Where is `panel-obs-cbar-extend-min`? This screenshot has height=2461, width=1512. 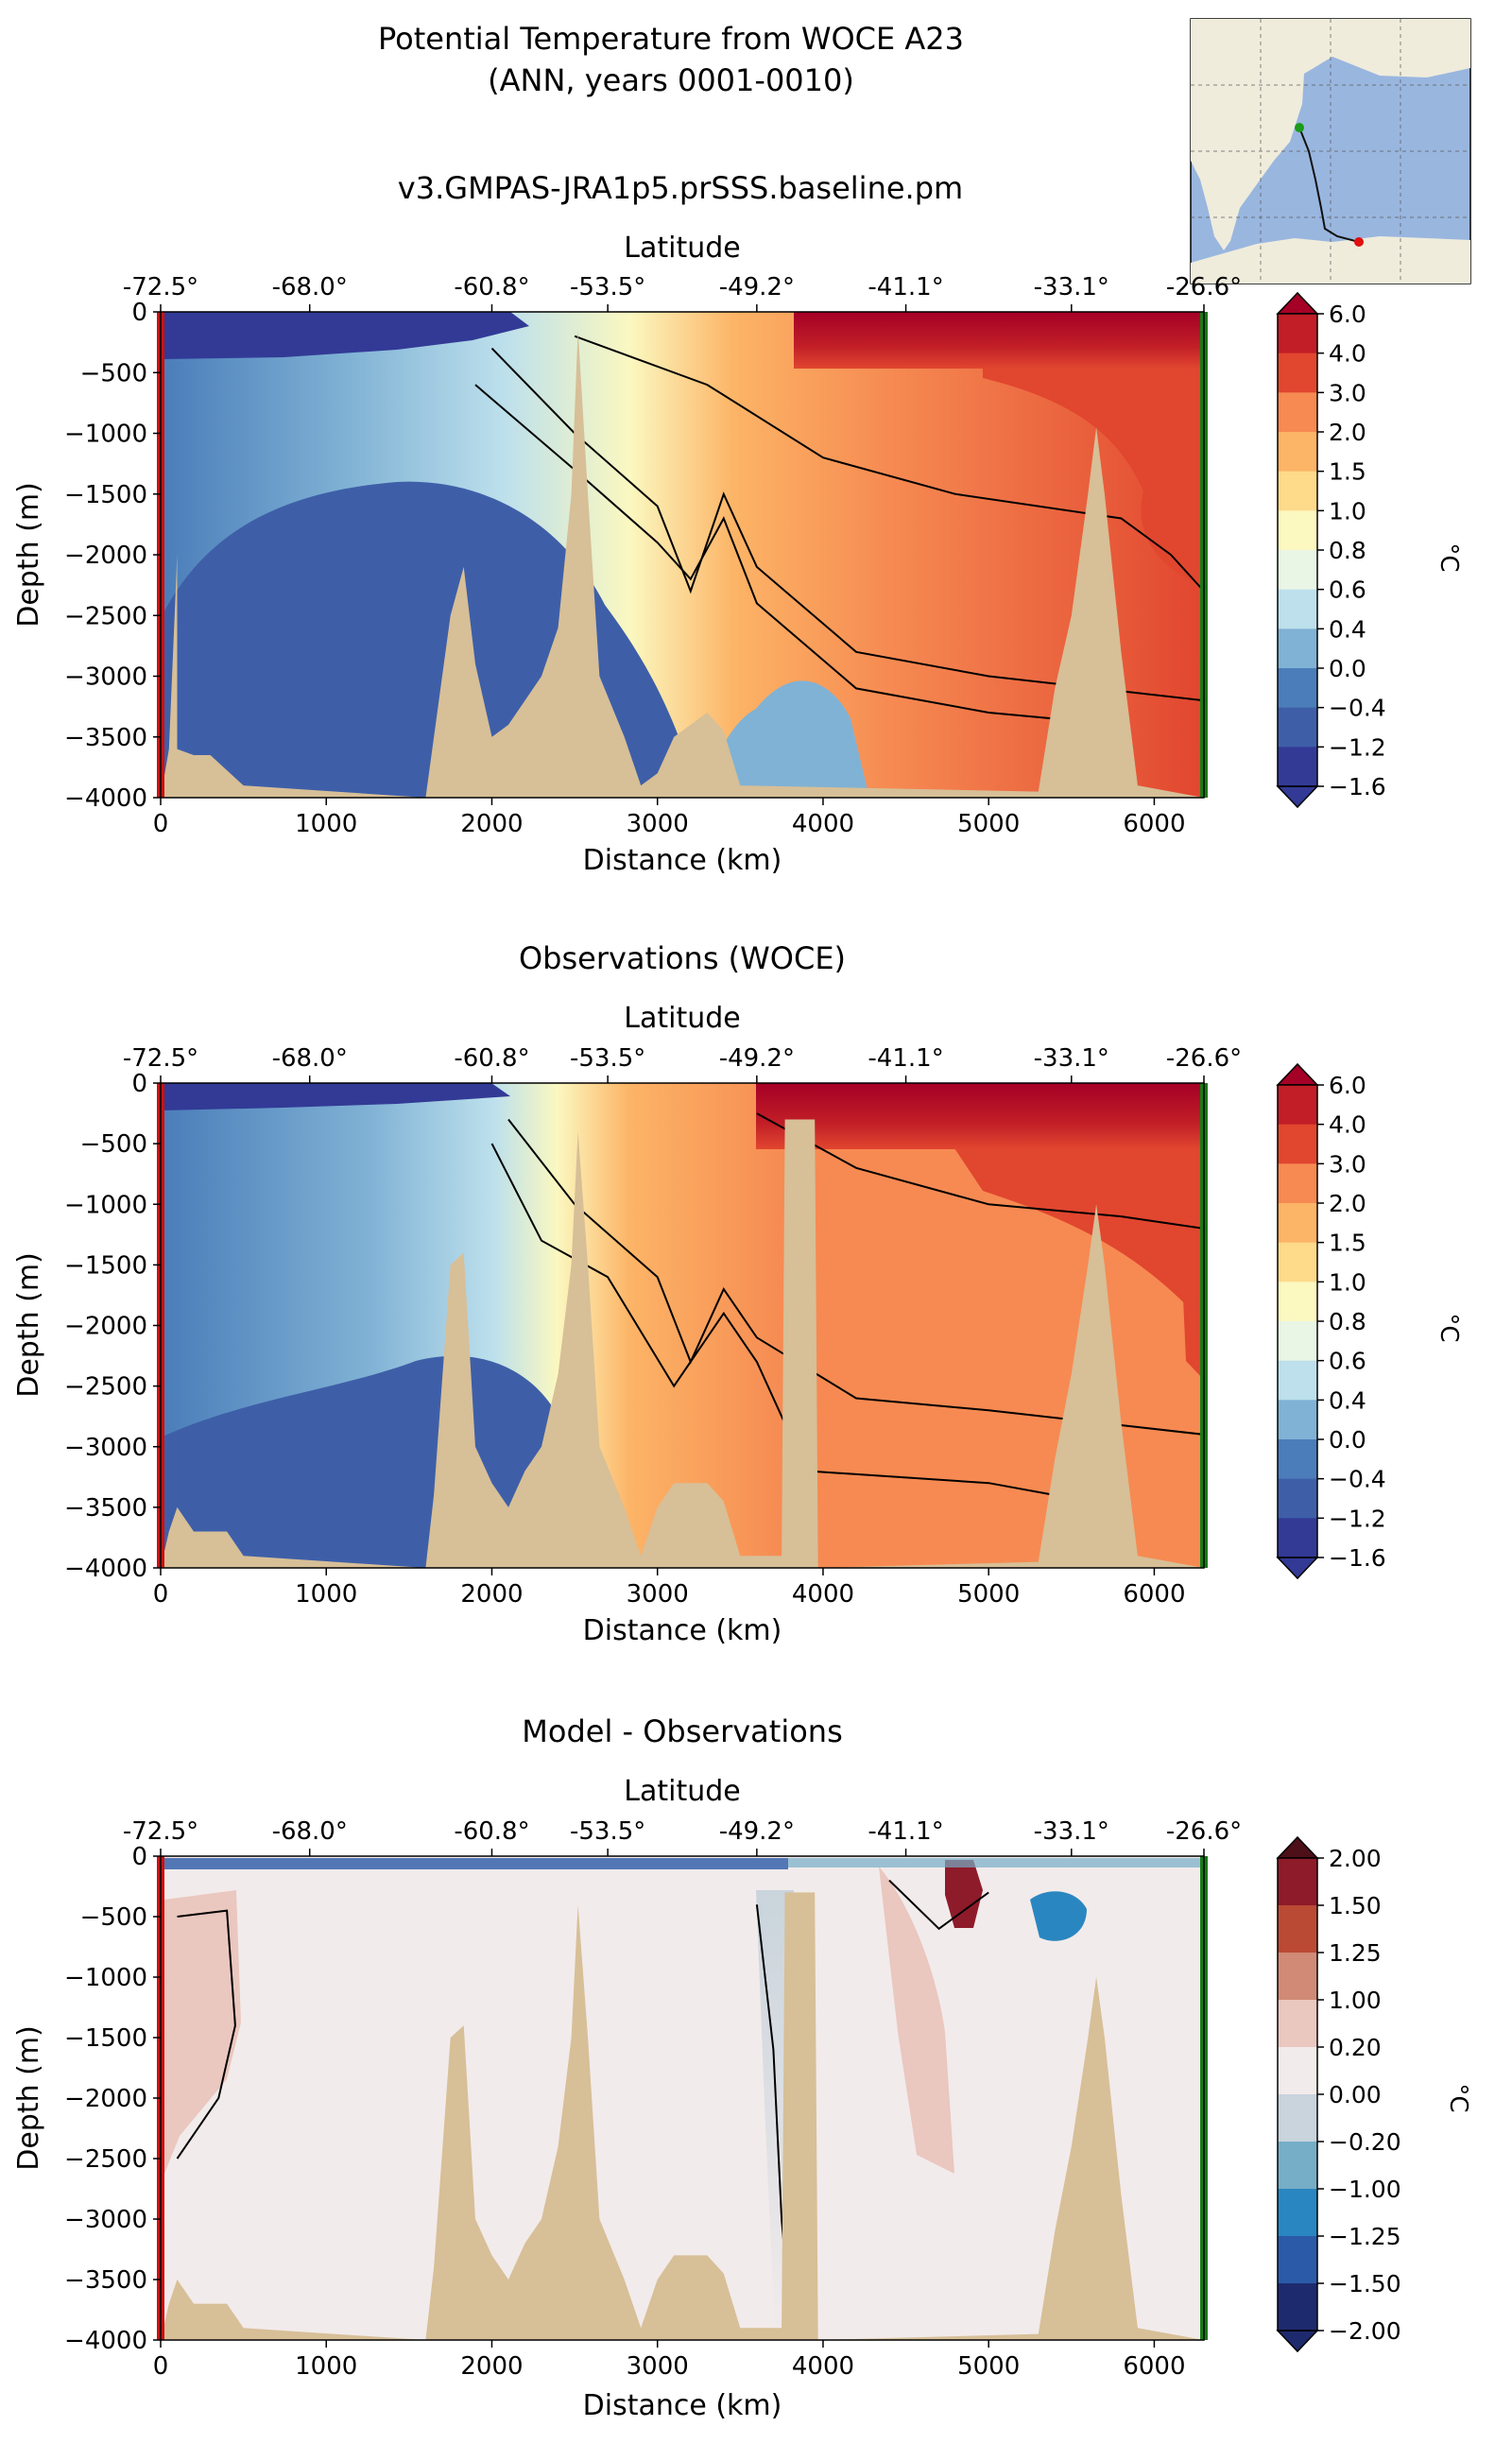
panel-obs-cbar-extend-min is located at coordinates (1297, 1568).